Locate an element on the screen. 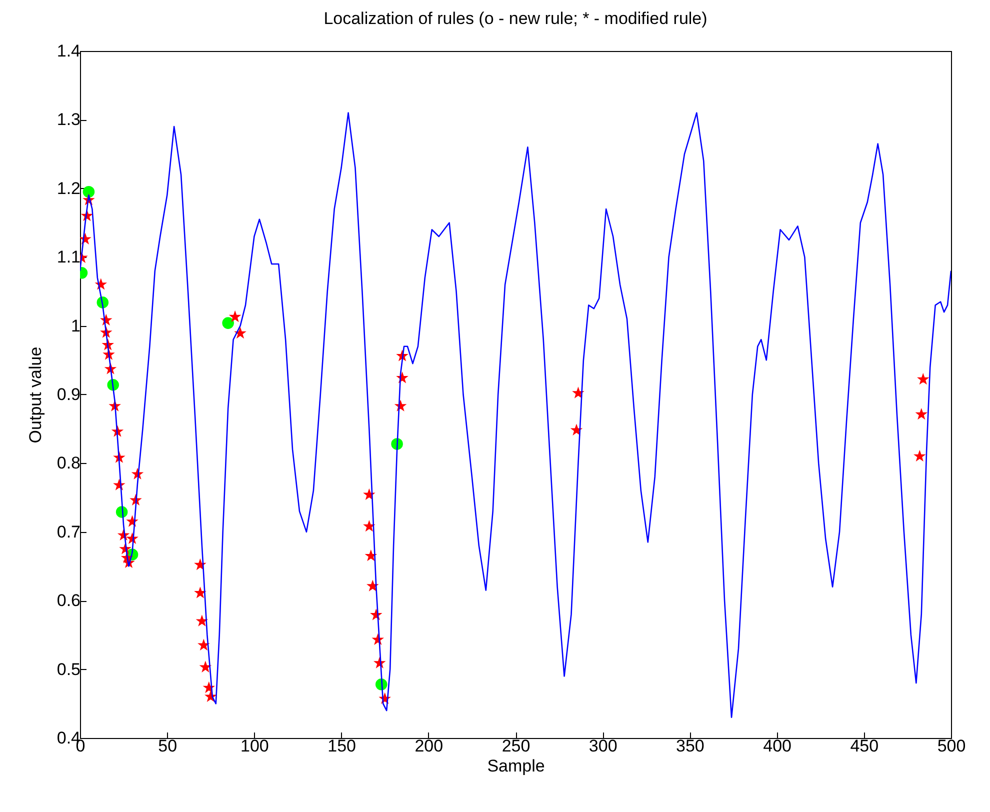 This screenshot has width=990, height=812. y-tick-label: 0.5 is located at coordinates (68, 669).